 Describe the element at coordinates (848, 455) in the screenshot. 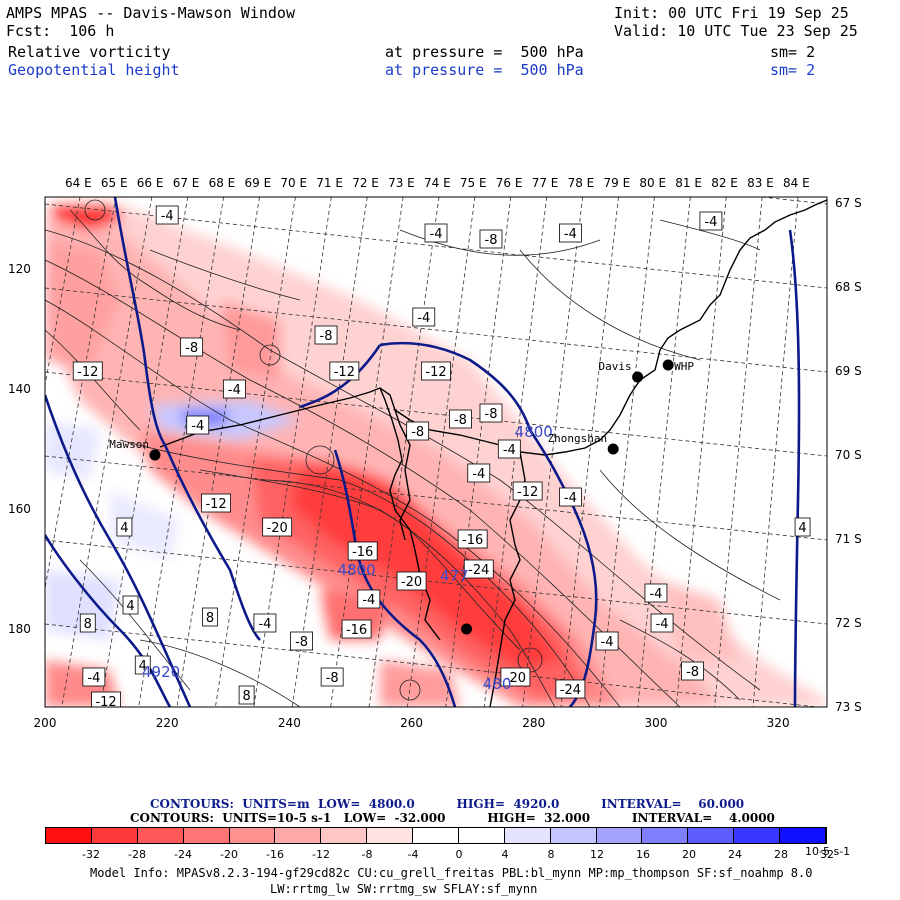

I see `latitude-label: 70 S` at that location.